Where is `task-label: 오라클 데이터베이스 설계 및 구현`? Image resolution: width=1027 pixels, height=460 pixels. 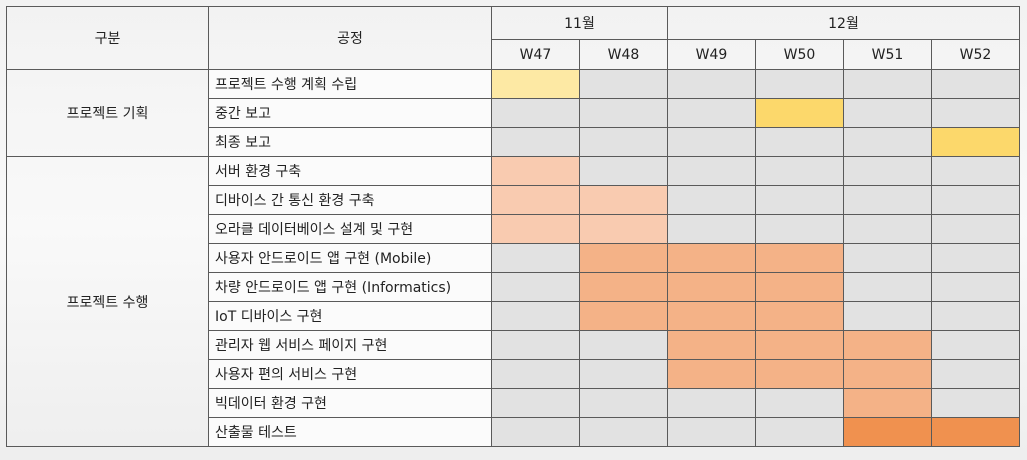
task-label: 오라클 데이터베이스 설계 및 구현 is located at coordinates (350, 229).